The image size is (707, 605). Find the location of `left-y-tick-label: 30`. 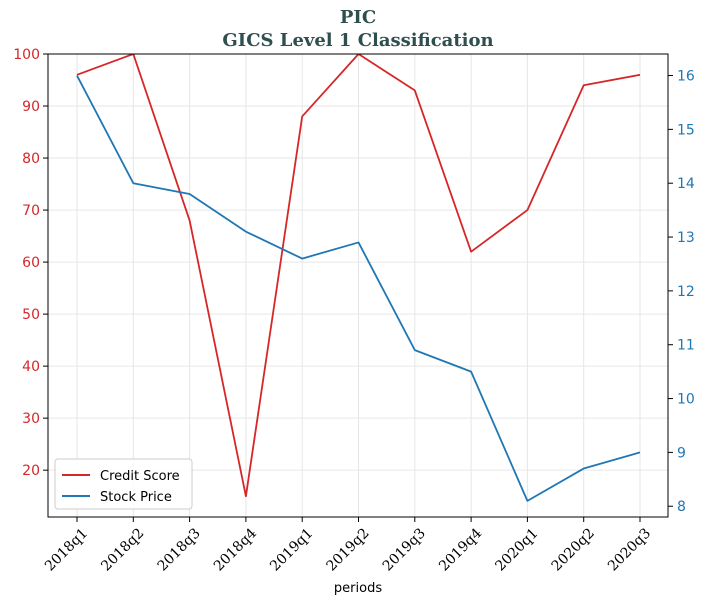

left-y-tick-label: 30 is located at coordinates (31, 419).